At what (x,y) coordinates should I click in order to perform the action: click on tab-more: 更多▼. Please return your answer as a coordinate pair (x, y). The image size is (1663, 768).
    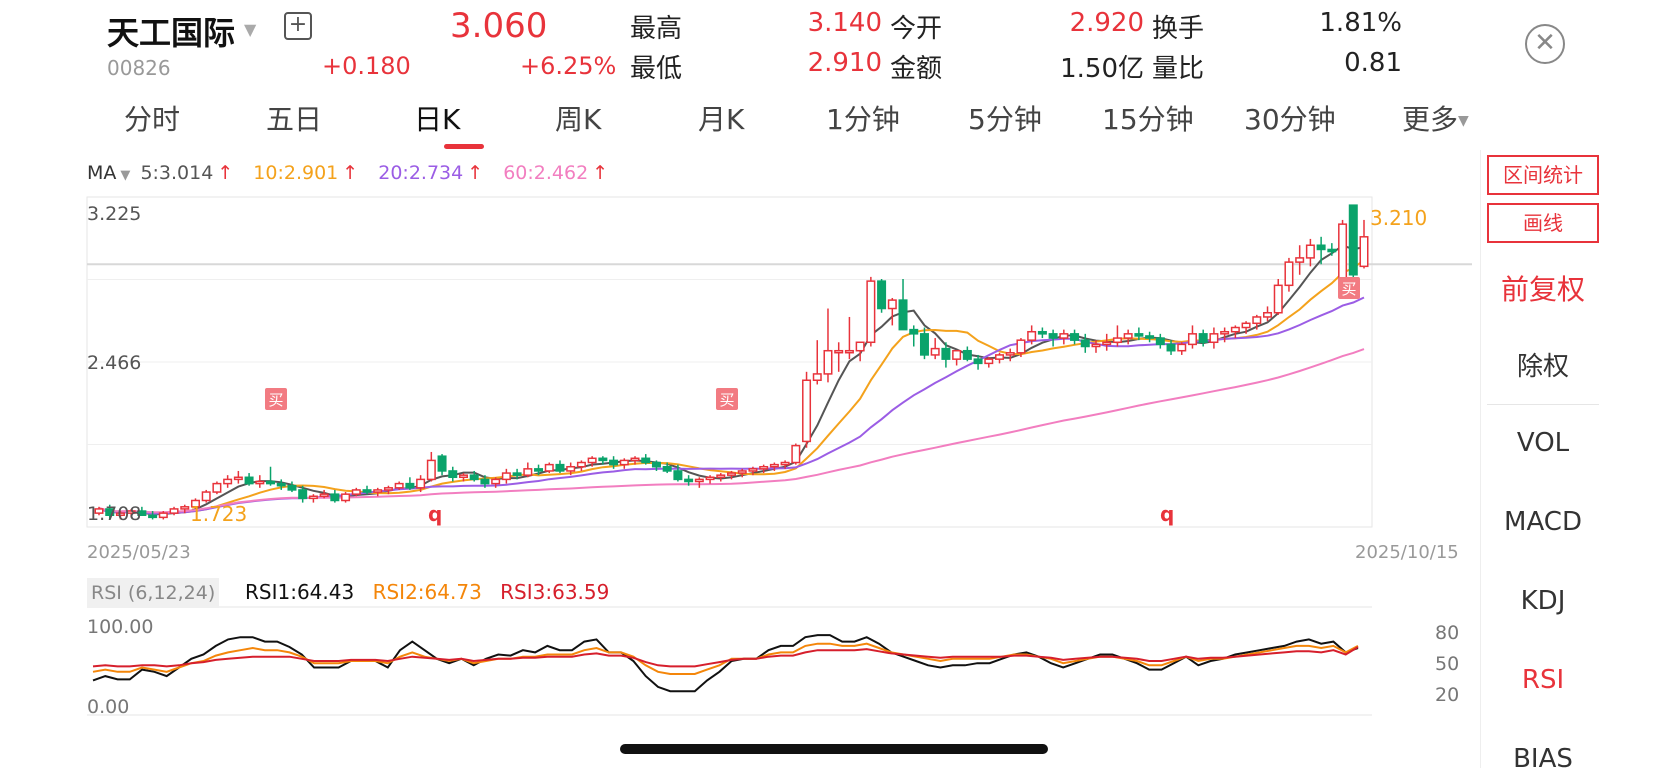
    Looking at the image, I should click on (1435, 118).